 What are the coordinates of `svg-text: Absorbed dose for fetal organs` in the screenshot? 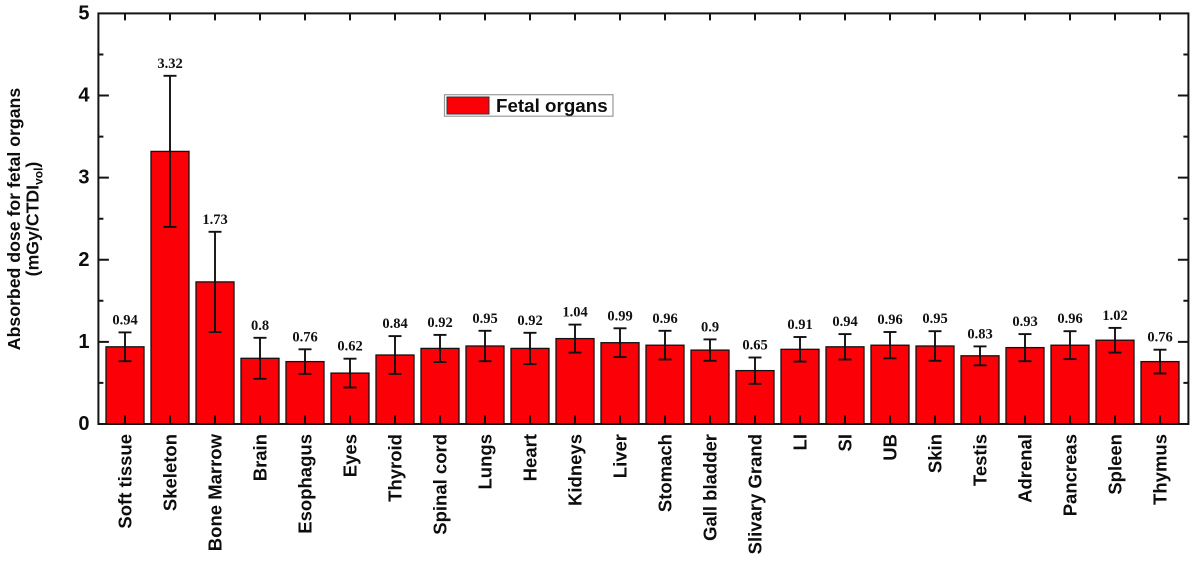 It's located at (14, 219).